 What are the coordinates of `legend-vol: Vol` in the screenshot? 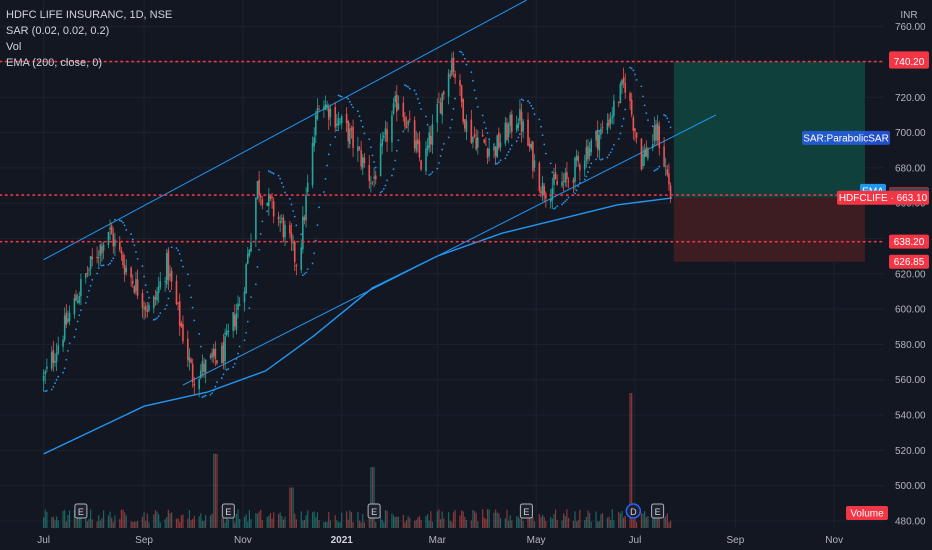 It's located at (14, 47).